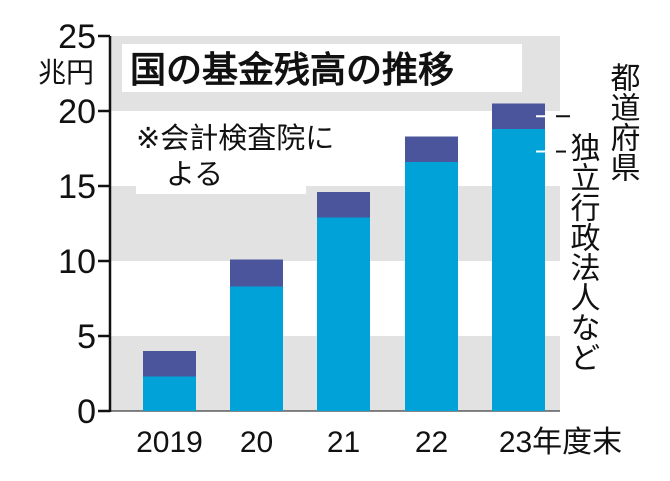 Image resolution: width=670 pixels, height=481 pixels. What do you see at coordinates (77, 112) in the screenshot?
I see `y-tick-label: 20` at bounding box center [77, 112].